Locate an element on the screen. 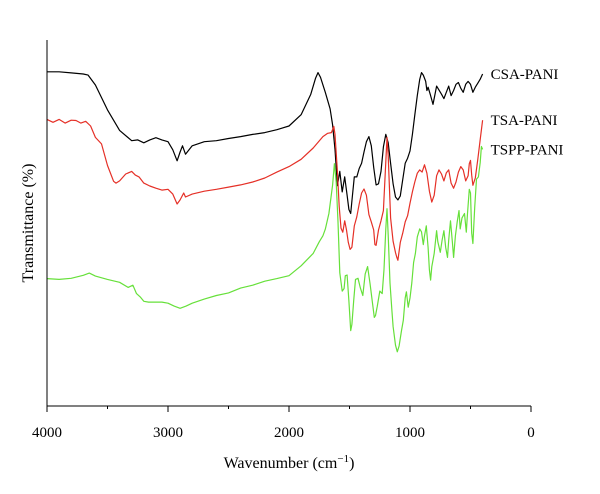  x-tick-layer: 4000 3000 2000 1000 0 is located at coordinates (283, 423).